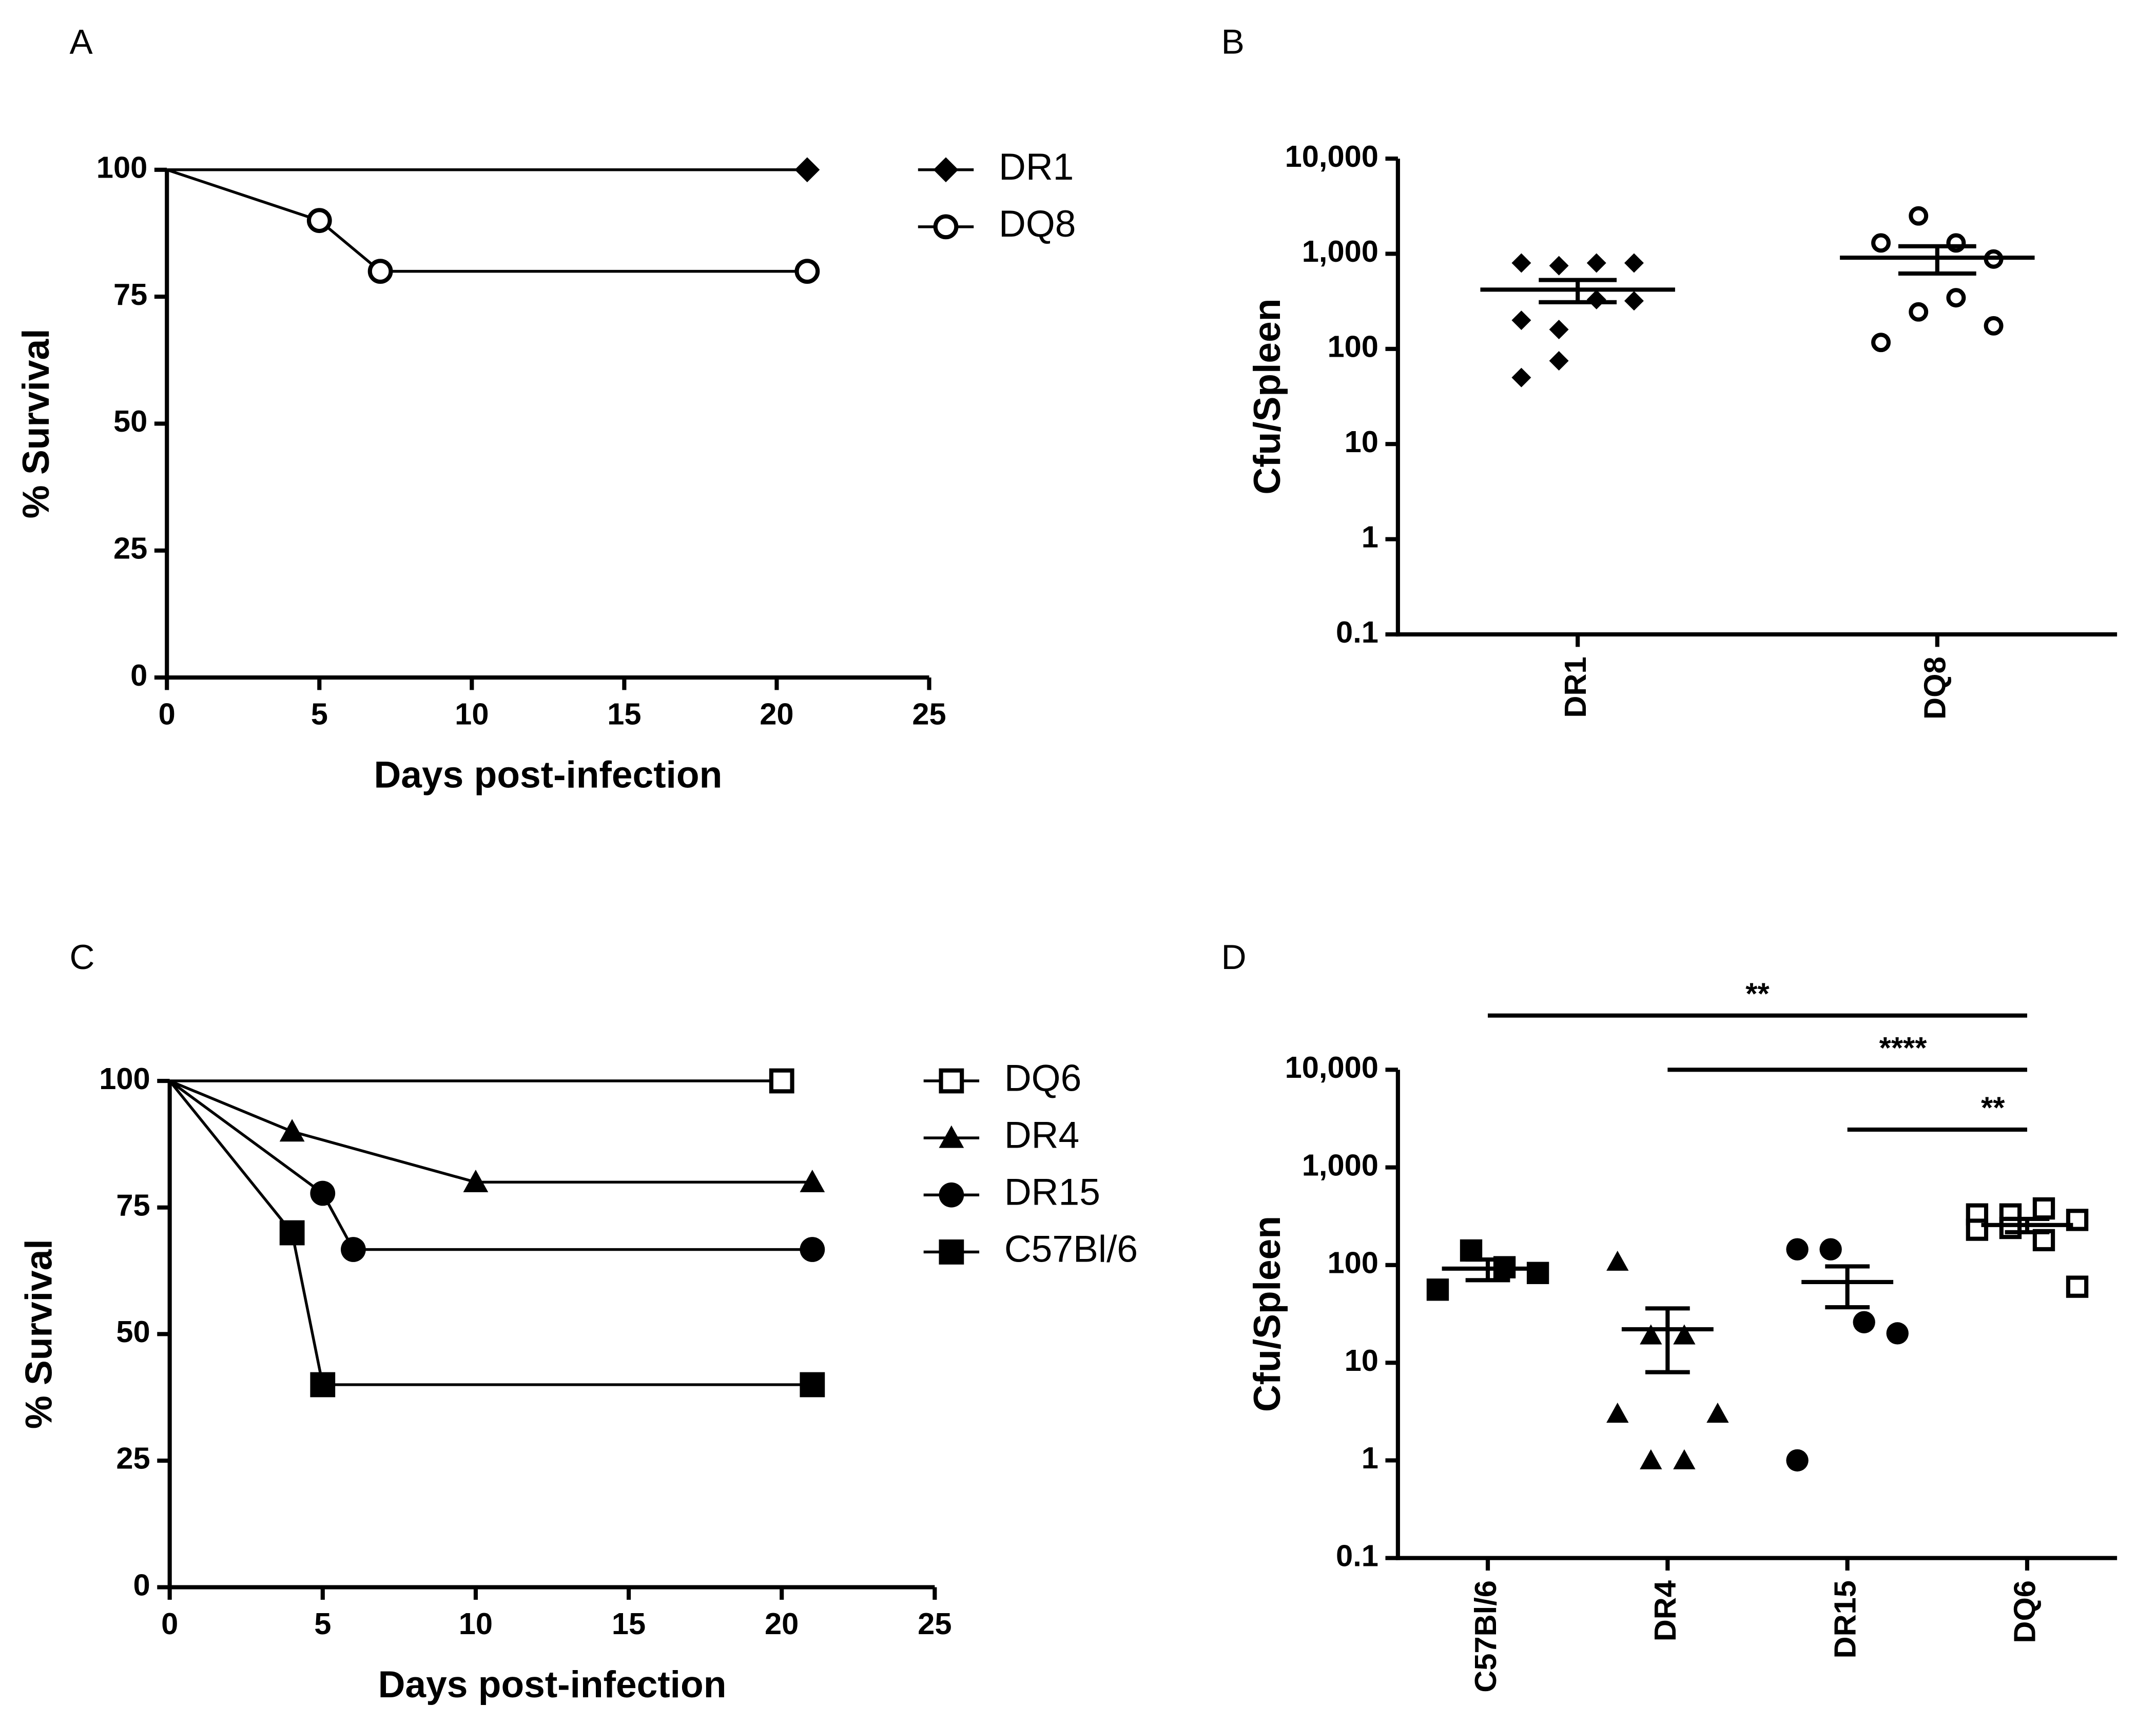 This screenshot has height=1725, width=2156. Describe the element at coordinates (1845, 1619) in the screenshot. I see `category-label: DR15` at that location.